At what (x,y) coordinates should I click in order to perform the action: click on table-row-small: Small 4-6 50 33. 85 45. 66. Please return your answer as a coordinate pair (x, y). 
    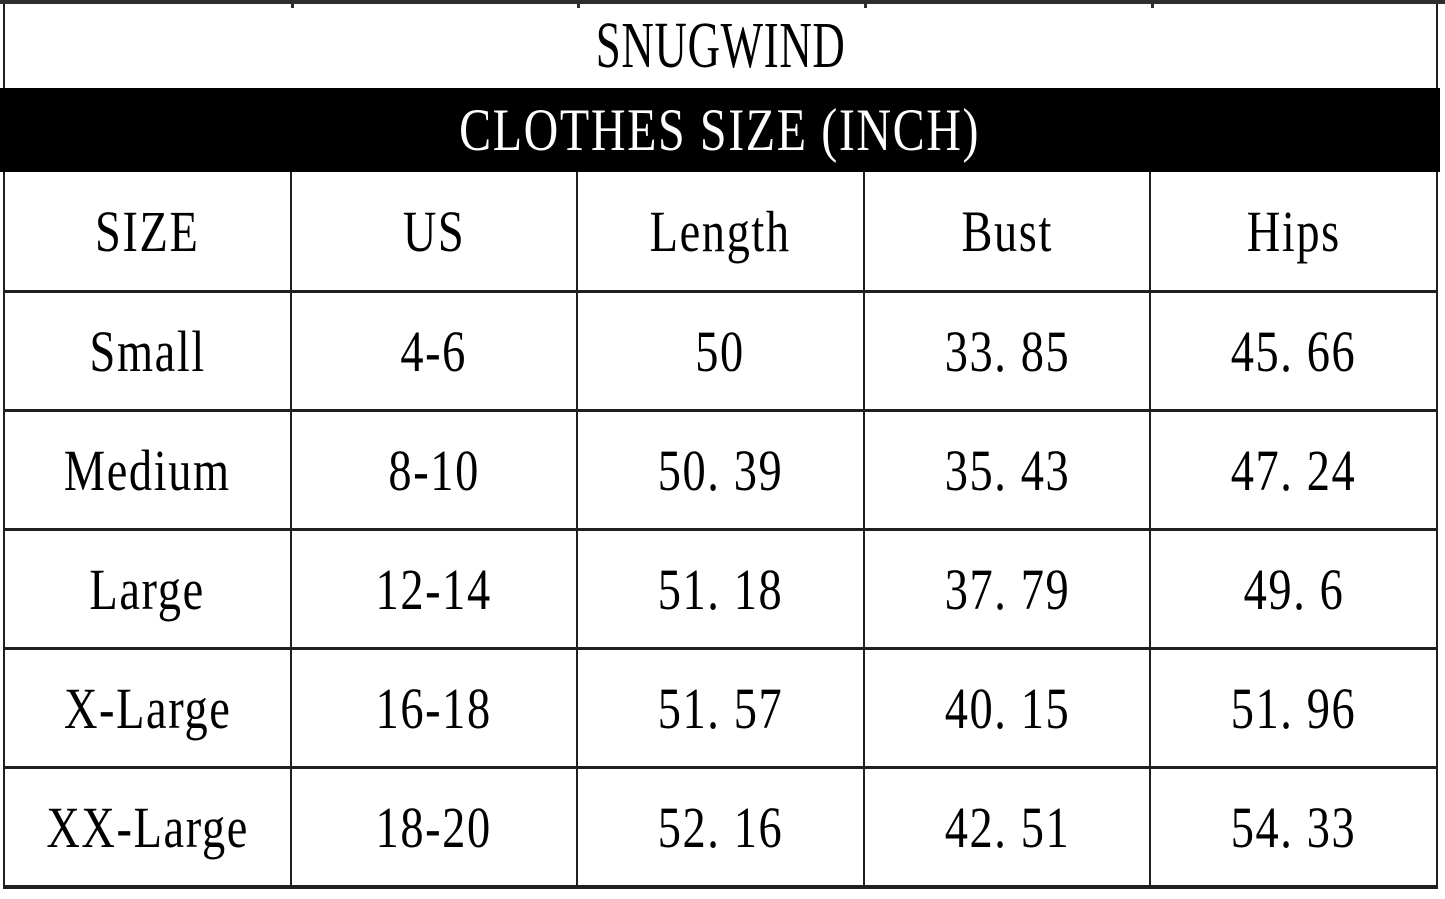
    Looking at the image, I should click on (720, 351).